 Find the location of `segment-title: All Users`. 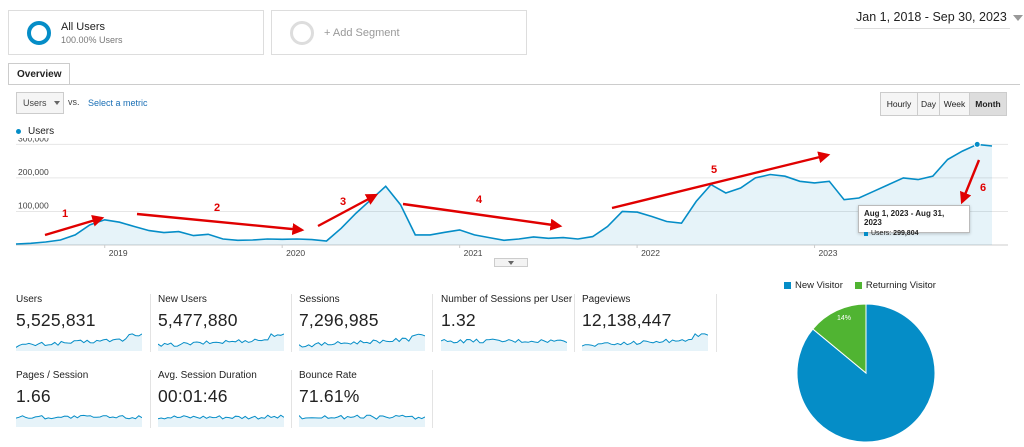

segment-title: All Users is located at coordinates (83, 26).